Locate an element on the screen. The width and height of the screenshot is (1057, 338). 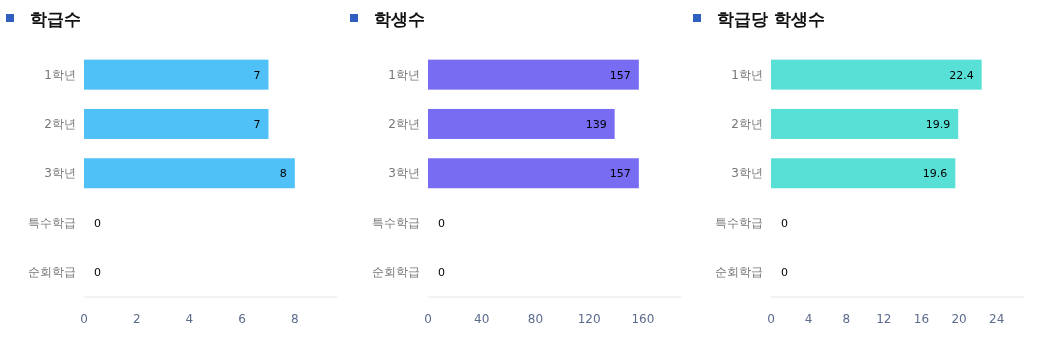
data-label: 19.9 is located at coordinates (938, 124).